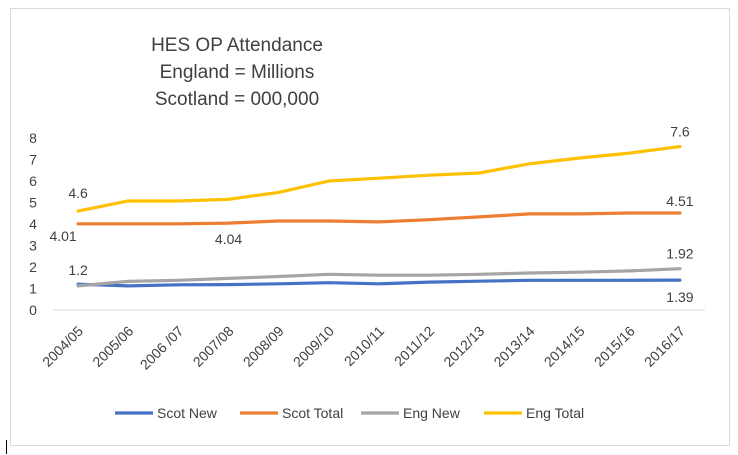 The width and height of the screenshot is (738, 455). What do you see at coordinates (33, 181) in the screenshot?
I see `y-tick-label: 6` at bounding box center [33, 181].